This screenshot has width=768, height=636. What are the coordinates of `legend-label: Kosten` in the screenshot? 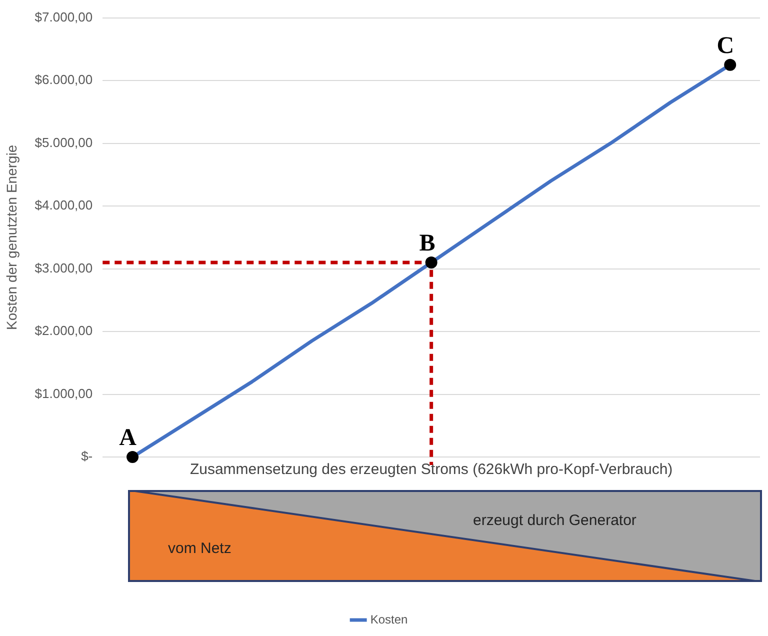 It's located at (389, 619).